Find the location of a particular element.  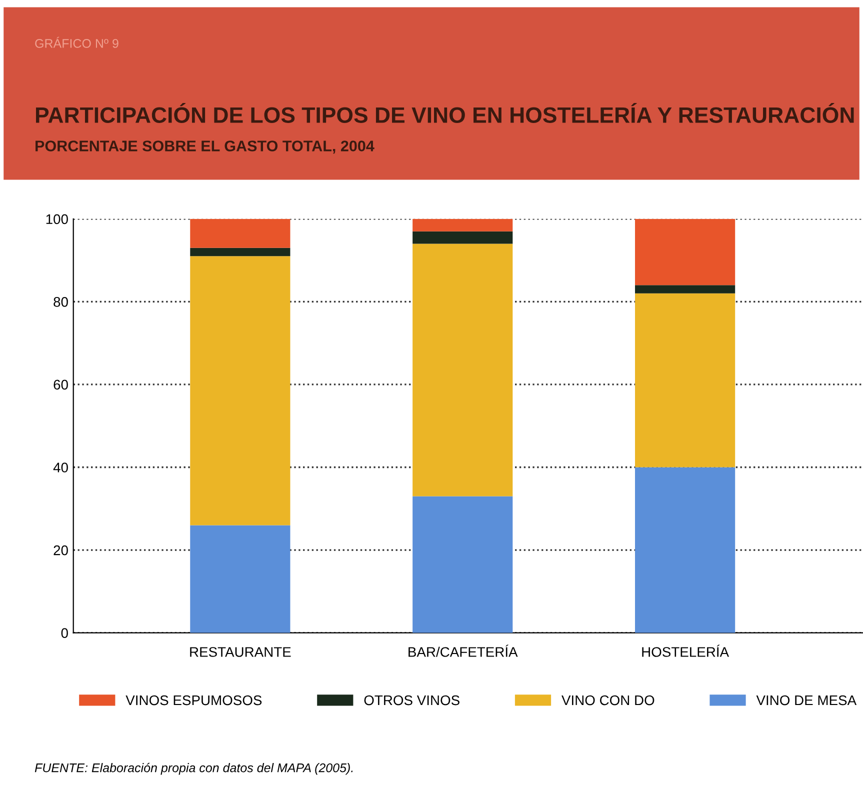

x-tick-label: BAR/CAFETERÍA is located at coordinates (463, 650).